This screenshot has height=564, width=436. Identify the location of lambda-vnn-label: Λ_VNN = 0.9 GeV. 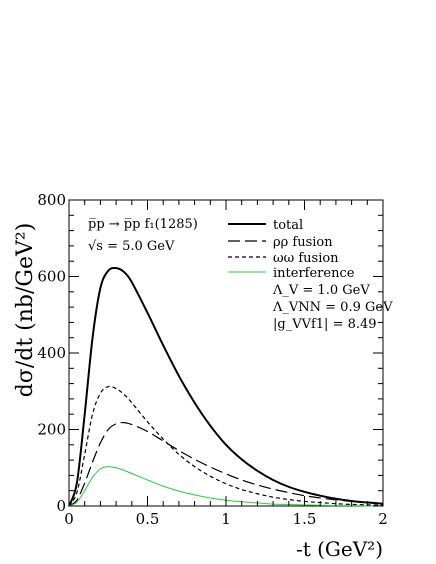
(332, 307).